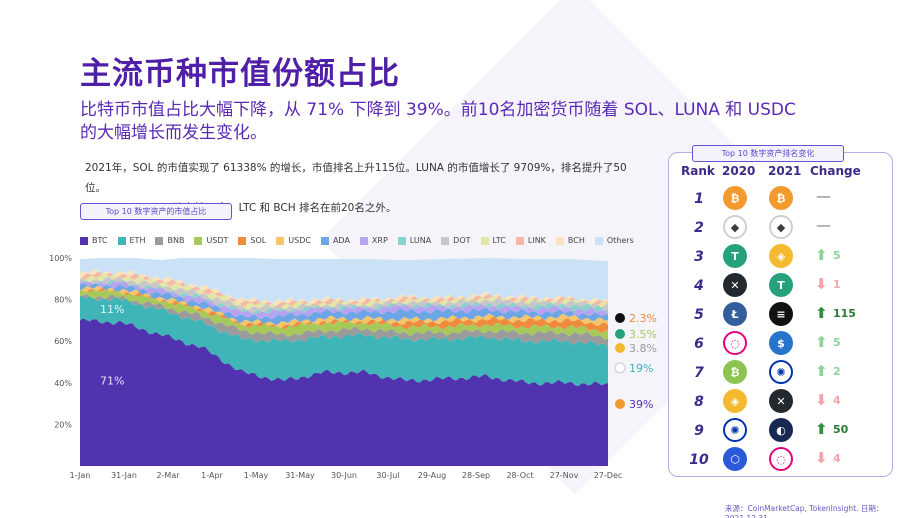 The width and height of the screenshot is (920, 518). I want to click on bch-coin-icon: ₿, so click(735, 372).